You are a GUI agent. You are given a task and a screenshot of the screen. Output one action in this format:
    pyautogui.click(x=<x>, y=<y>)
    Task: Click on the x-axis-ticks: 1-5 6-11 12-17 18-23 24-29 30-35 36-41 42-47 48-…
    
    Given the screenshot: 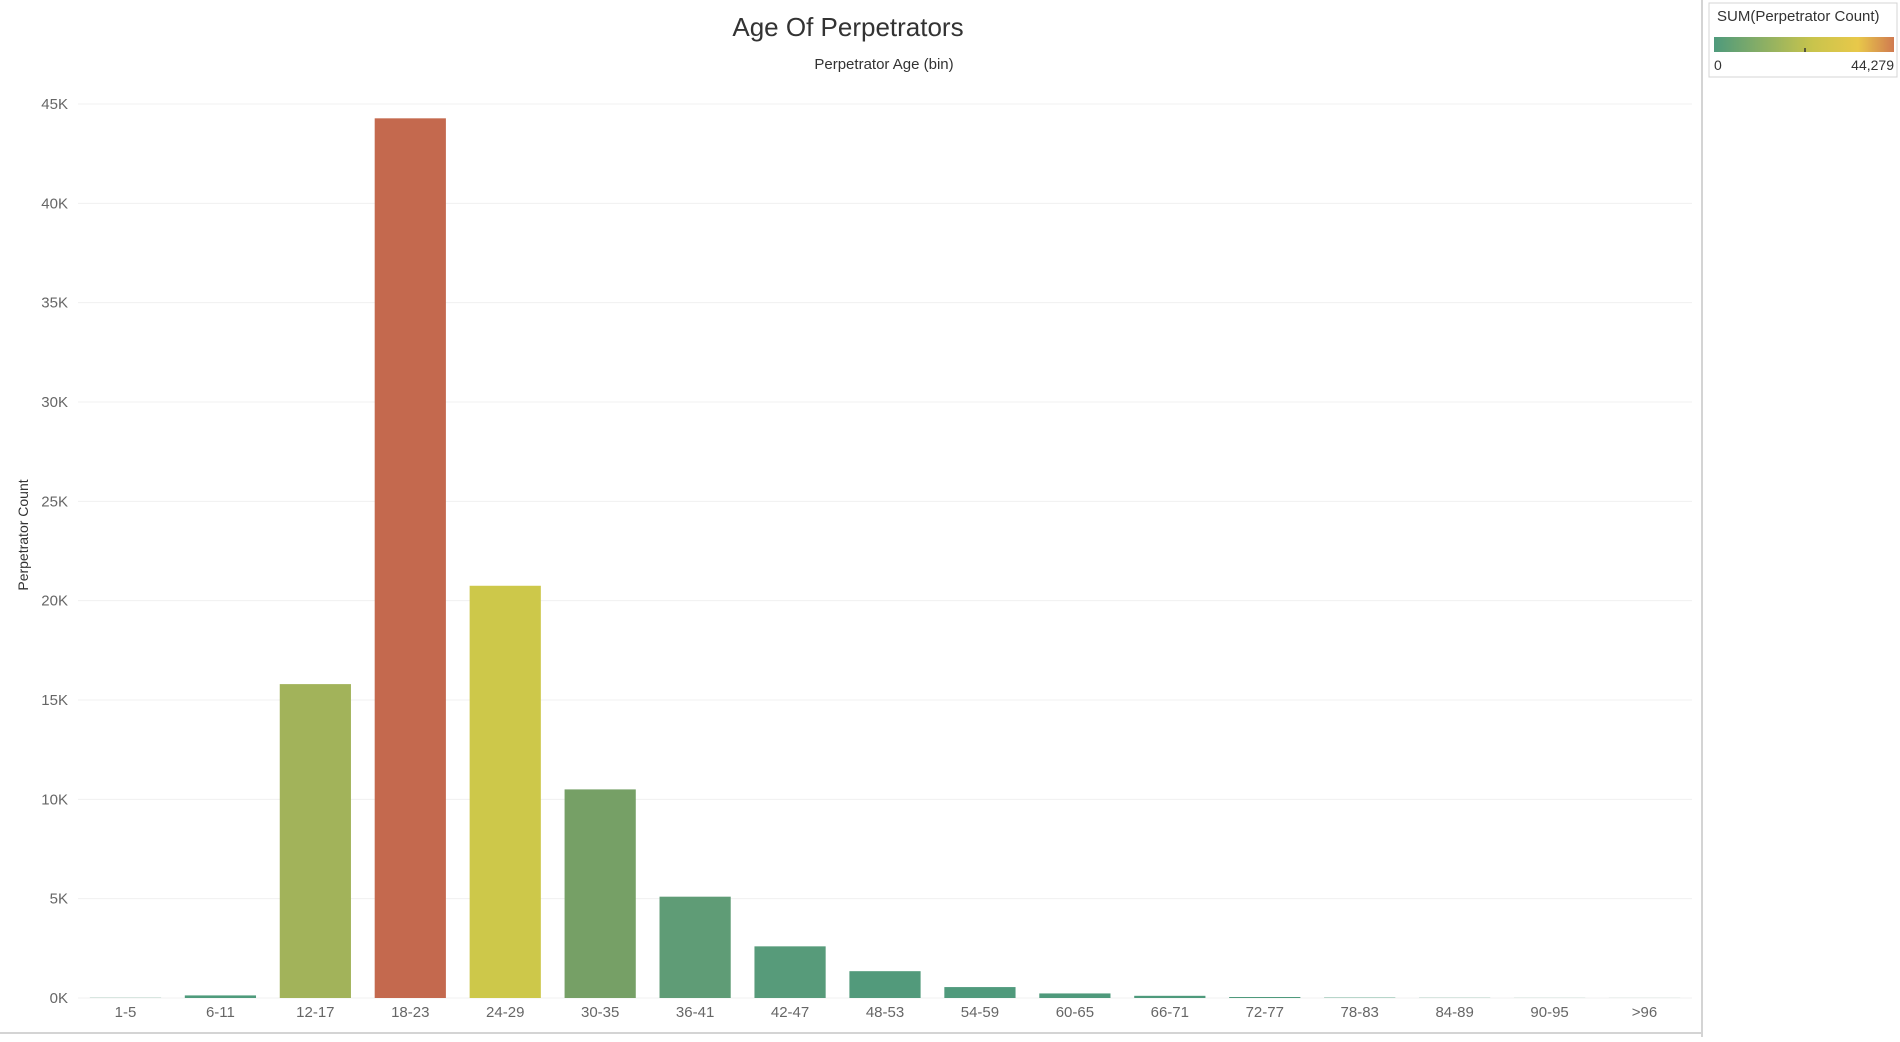 What is the action you would take?
    pyautogui.click(x=886, y=1012)
    